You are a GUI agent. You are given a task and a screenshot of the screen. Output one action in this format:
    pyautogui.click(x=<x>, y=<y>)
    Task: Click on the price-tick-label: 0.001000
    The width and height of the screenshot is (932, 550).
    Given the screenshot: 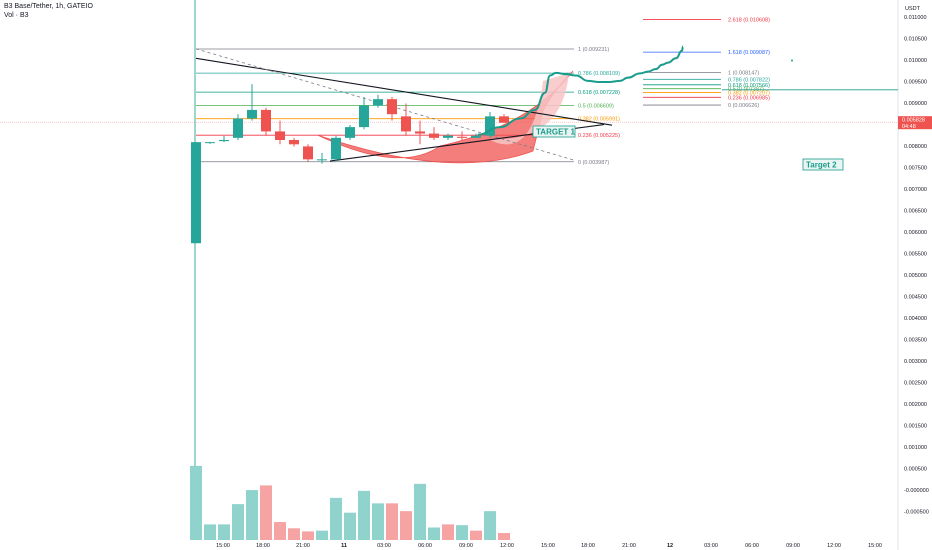 What is the action you would take?
    pyautogui.click(x=915, y=448)
    